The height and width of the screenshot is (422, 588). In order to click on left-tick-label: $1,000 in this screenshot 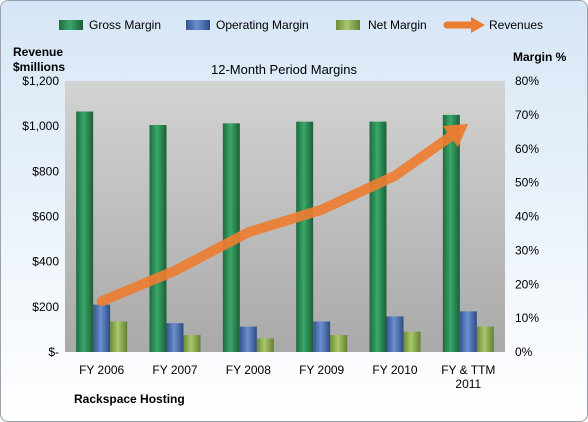, I will do `click(40, 126)`.